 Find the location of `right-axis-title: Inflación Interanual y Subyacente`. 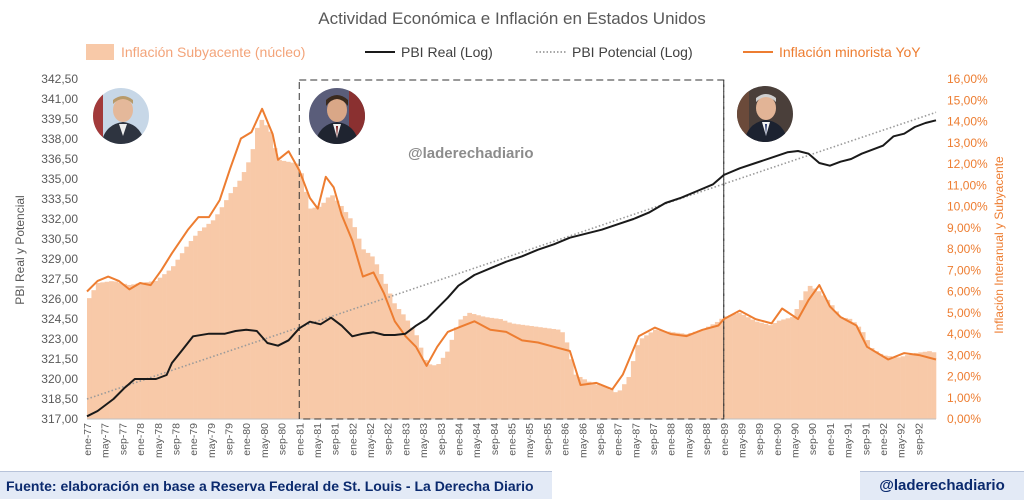

right-axis-title: Inflación Interanual y Subyacente is located at coordinates (999, 245).